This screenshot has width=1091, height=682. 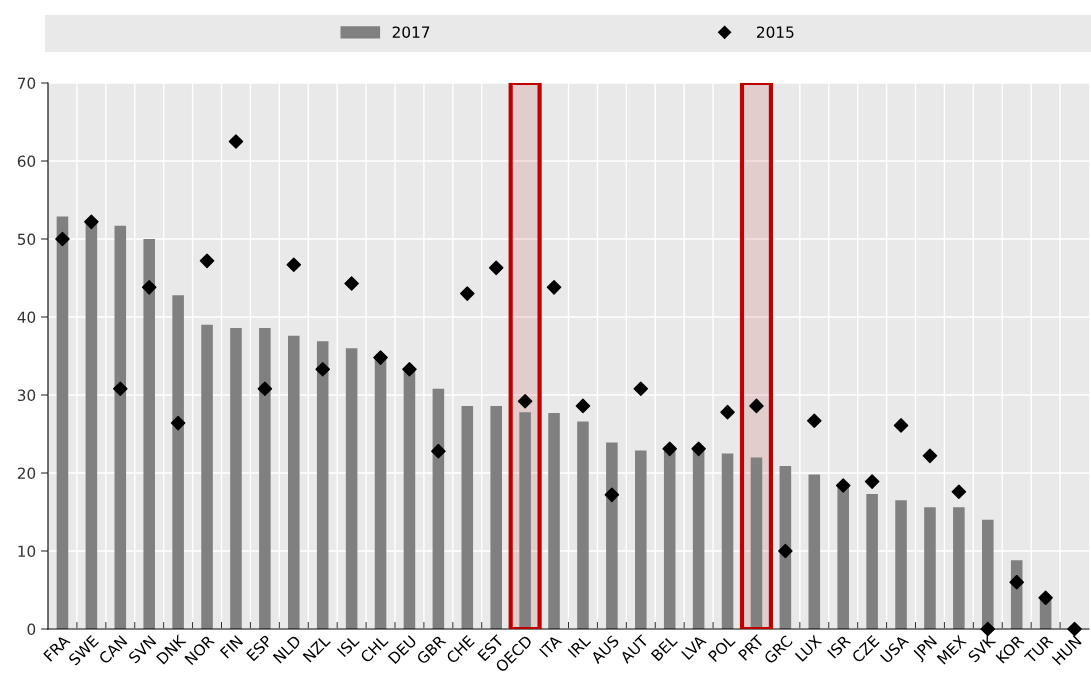 What do you see at coordinates (26, 395) in the screenshot?
I see `y-tick-label: 30` at bounding box center [26, 395].